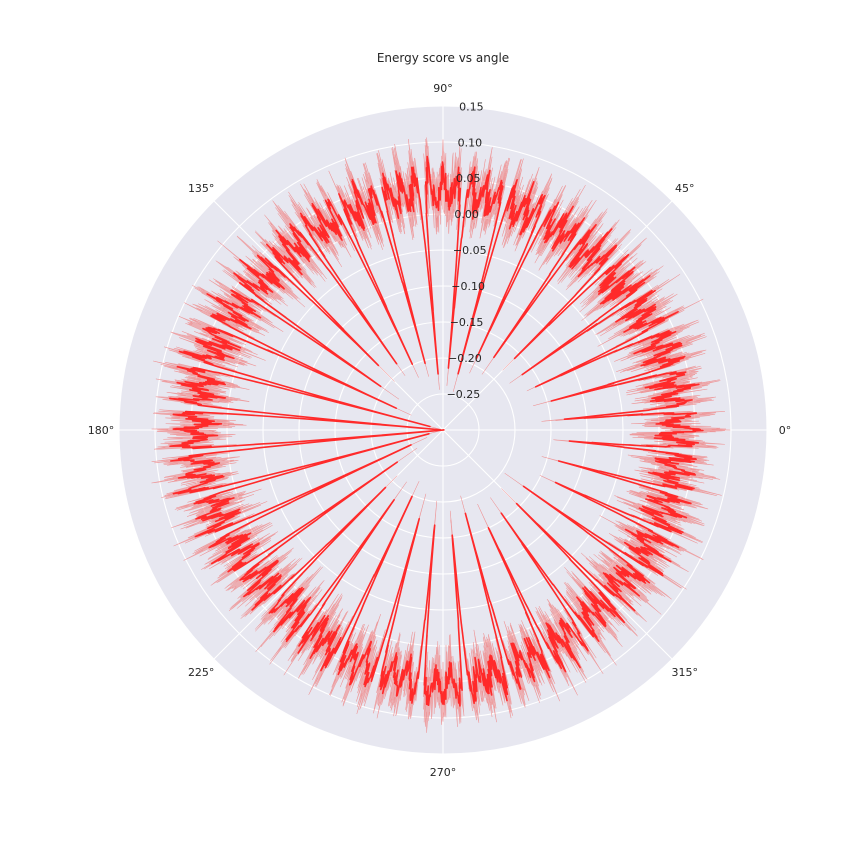 This screenshot has width=864, height=864. Describe the element at coordinates (470, 250) in the screenshot. I see `radial-tick-label: −0.05` at that location.